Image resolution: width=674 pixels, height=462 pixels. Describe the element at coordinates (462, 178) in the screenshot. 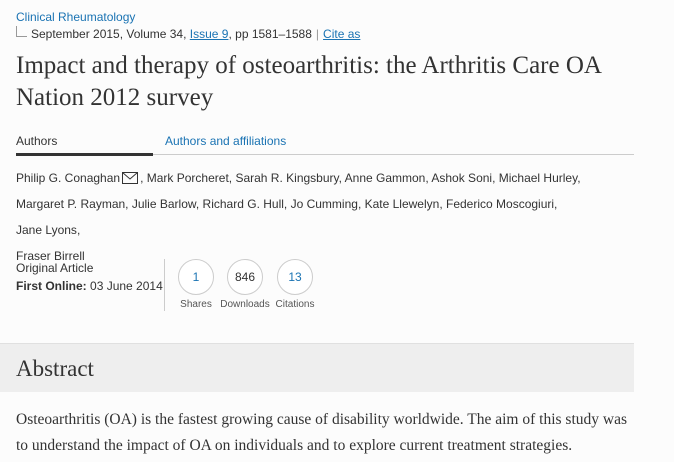

I see `author-name: Ashok Soni` at that location.